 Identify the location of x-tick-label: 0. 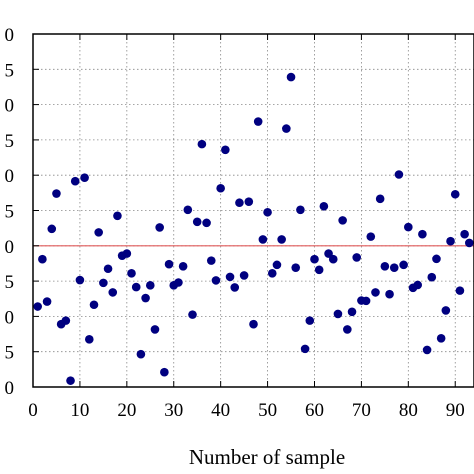
(33, 410).